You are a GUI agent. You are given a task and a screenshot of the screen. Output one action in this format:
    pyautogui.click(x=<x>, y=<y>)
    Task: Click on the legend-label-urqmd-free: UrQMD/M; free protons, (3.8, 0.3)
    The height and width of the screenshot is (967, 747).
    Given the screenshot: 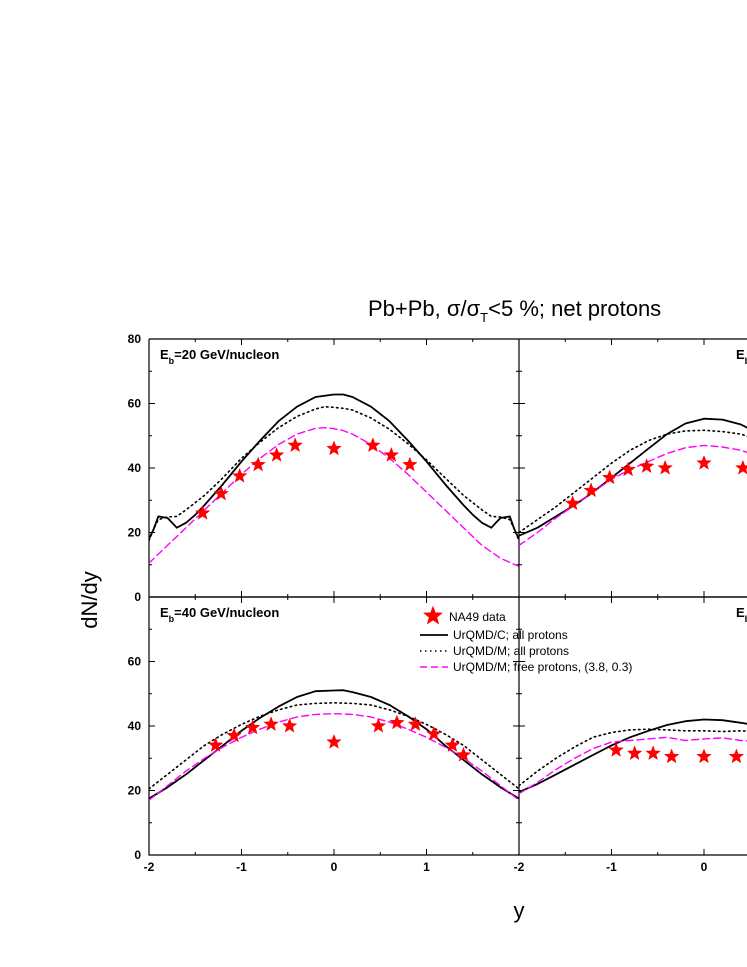 What is the action you would take?
    pyautogui.click(x=542, y=667)
    